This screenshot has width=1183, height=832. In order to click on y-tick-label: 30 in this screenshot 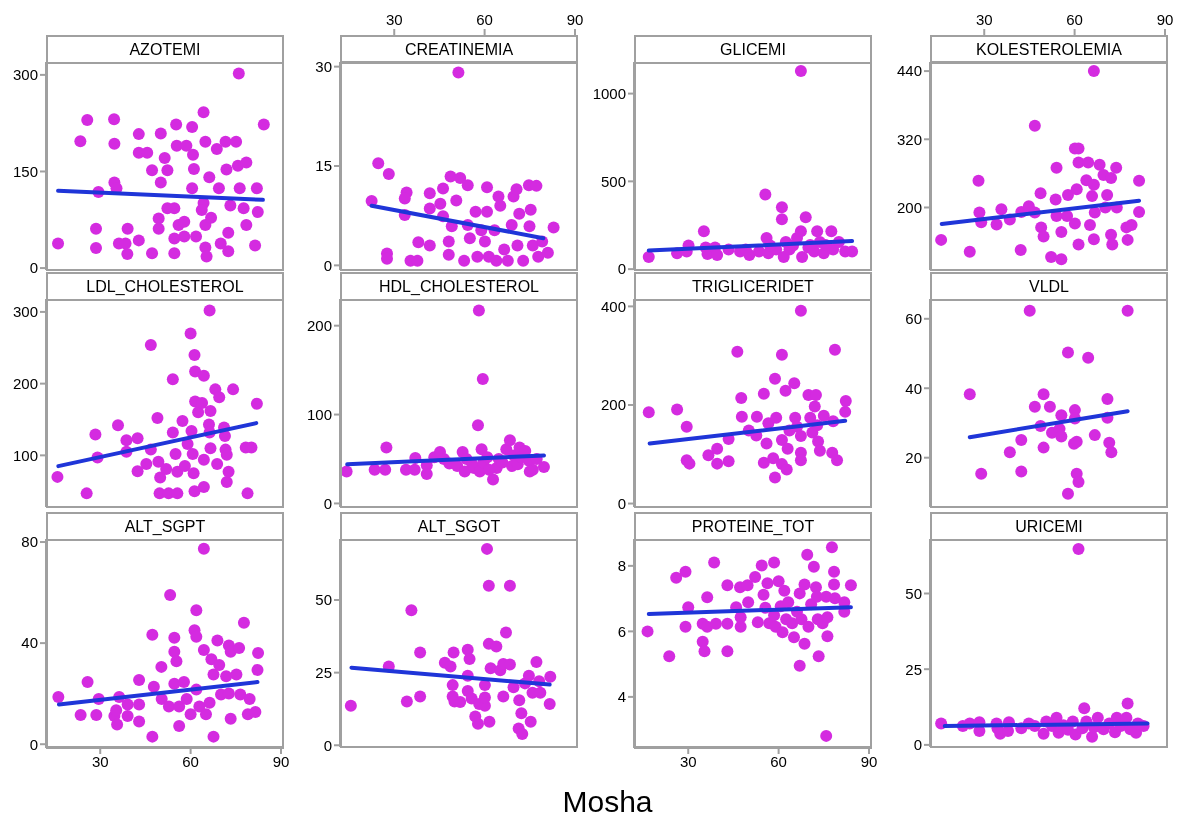, I will do `click(323, 66)`.